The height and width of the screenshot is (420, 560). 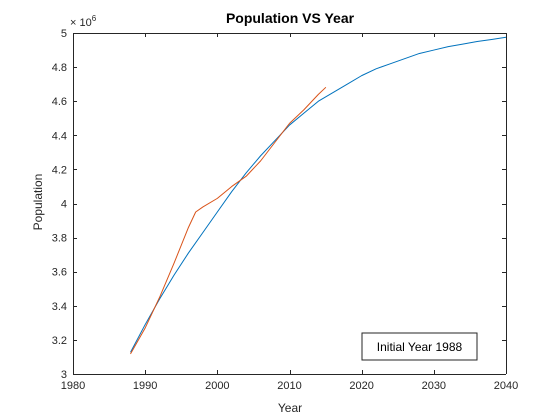 What do you see at coordinates (38, 202) in the screenshot?
I see `y-axis-label: Population` at bounding box center [38, 202].